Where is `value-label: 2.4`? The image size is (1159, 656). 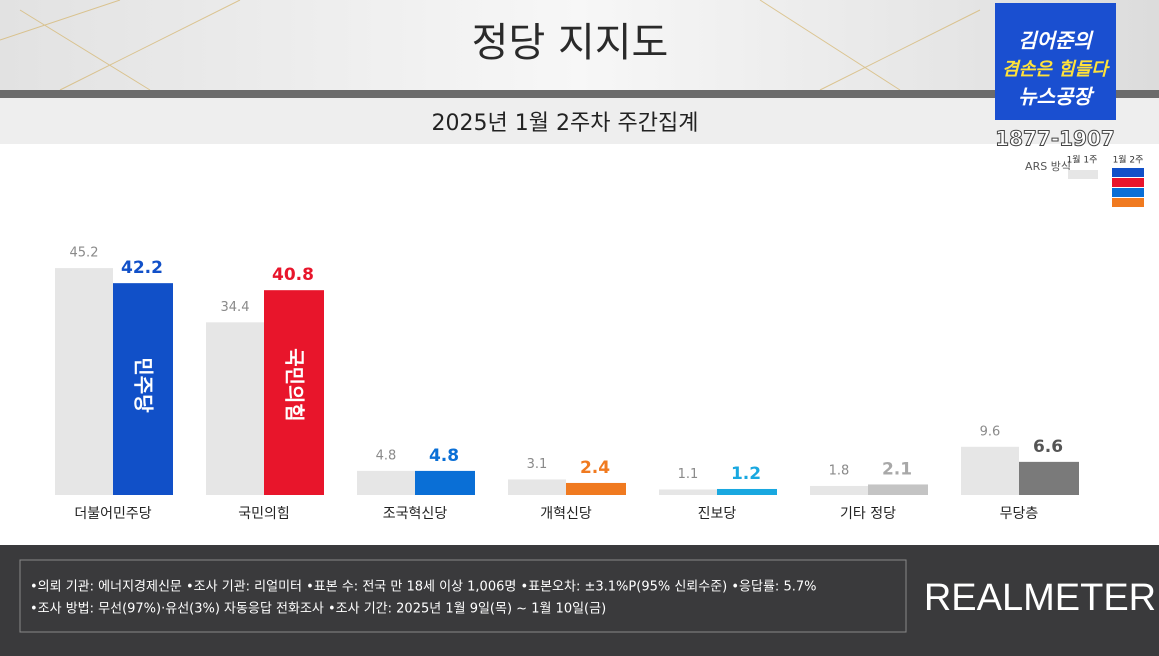
value-label: 2.4 is located at coordinates (595, 468).